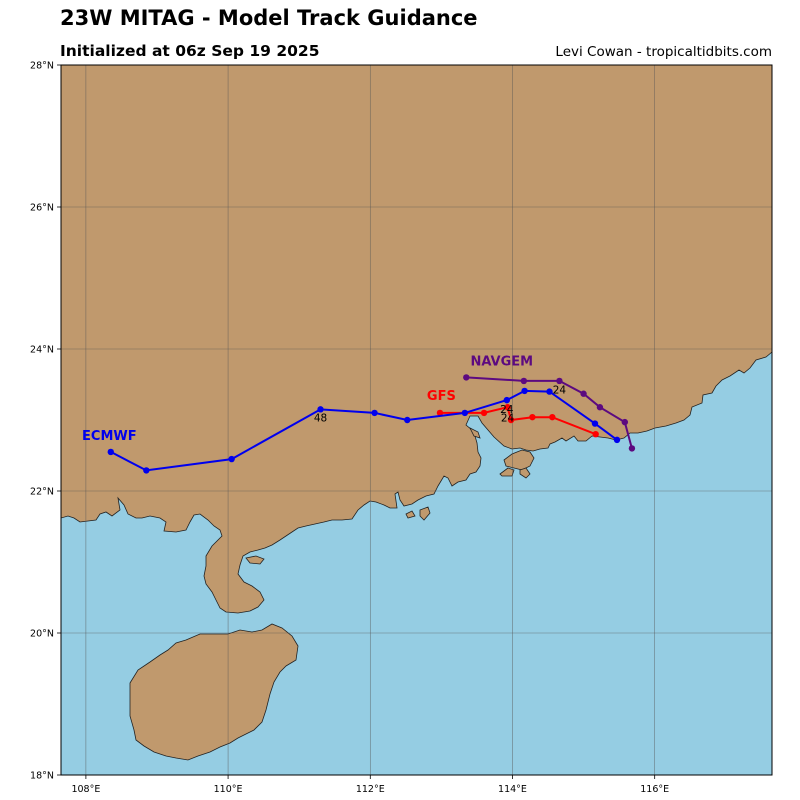 This screenshot has height=800, width=800. I want to click on ecmwf-hour-label: 24, so click(507, 410).